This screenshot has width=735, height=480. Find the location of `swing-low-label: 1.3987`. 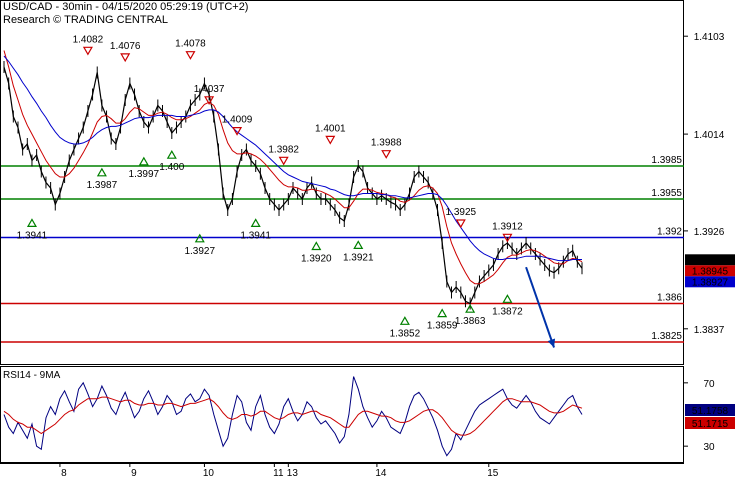

swing-low-label: 1.3987 is located at coordinates (102, 185).